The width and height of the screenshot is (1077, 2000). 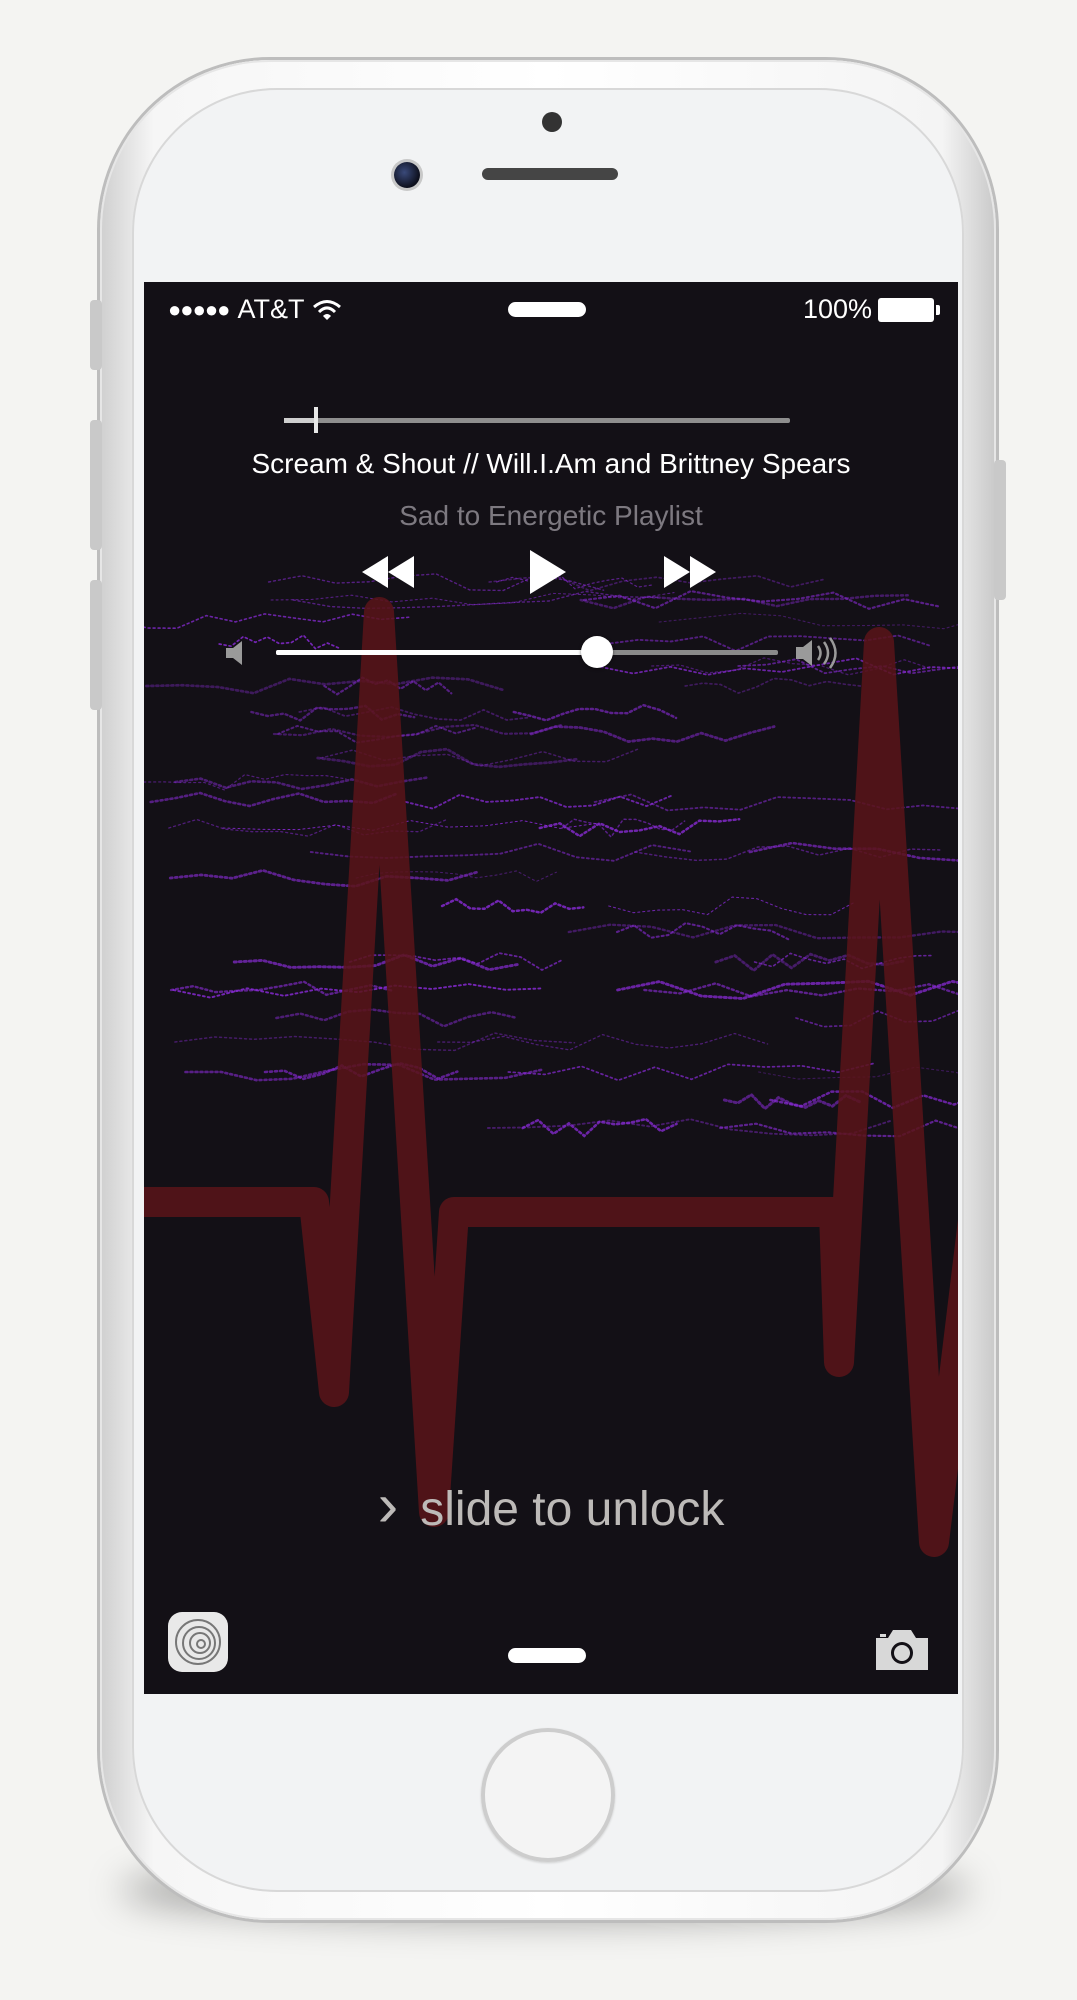 What do you see at coordinates (550, 174) in the screenshot?
I see `earpiece-speaker` at bounding box center [550, 174].